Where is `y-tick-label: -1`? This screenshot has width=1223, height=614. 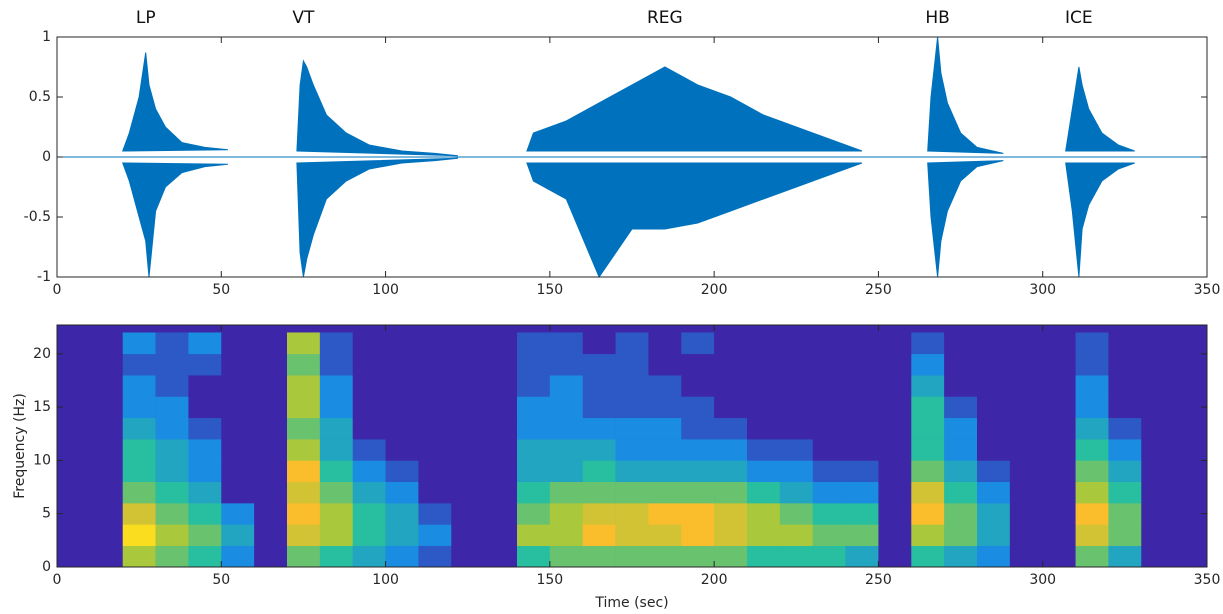
y-tick-label: -1 is located at coordinates (44, 277).